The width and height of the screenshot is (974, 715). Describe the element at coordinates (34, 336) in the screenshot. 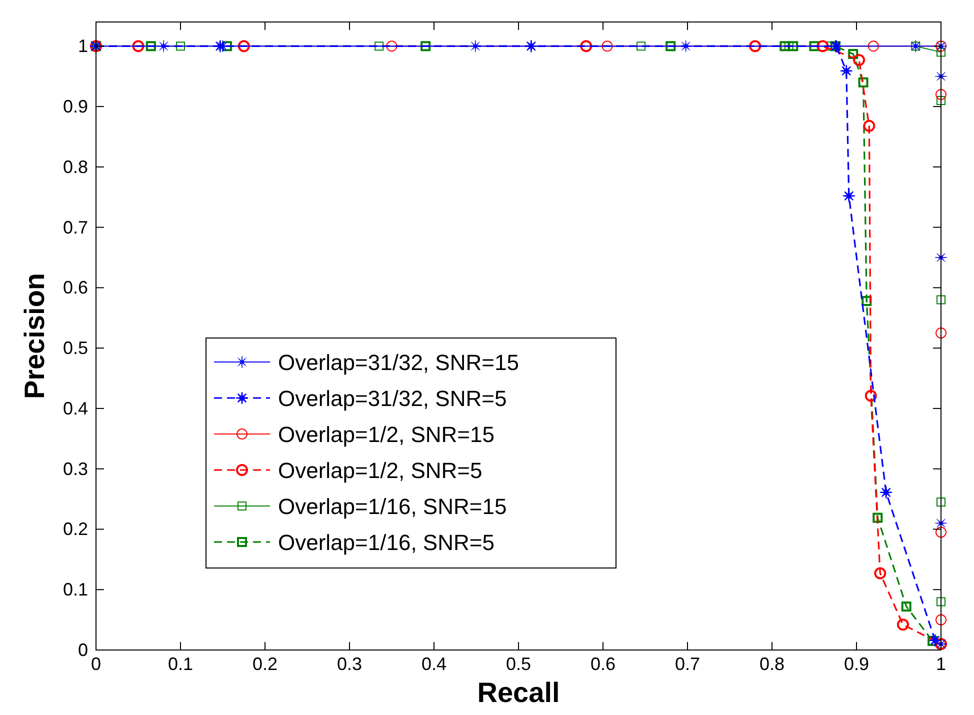

I see `y-axis-title: Precision` at that location.